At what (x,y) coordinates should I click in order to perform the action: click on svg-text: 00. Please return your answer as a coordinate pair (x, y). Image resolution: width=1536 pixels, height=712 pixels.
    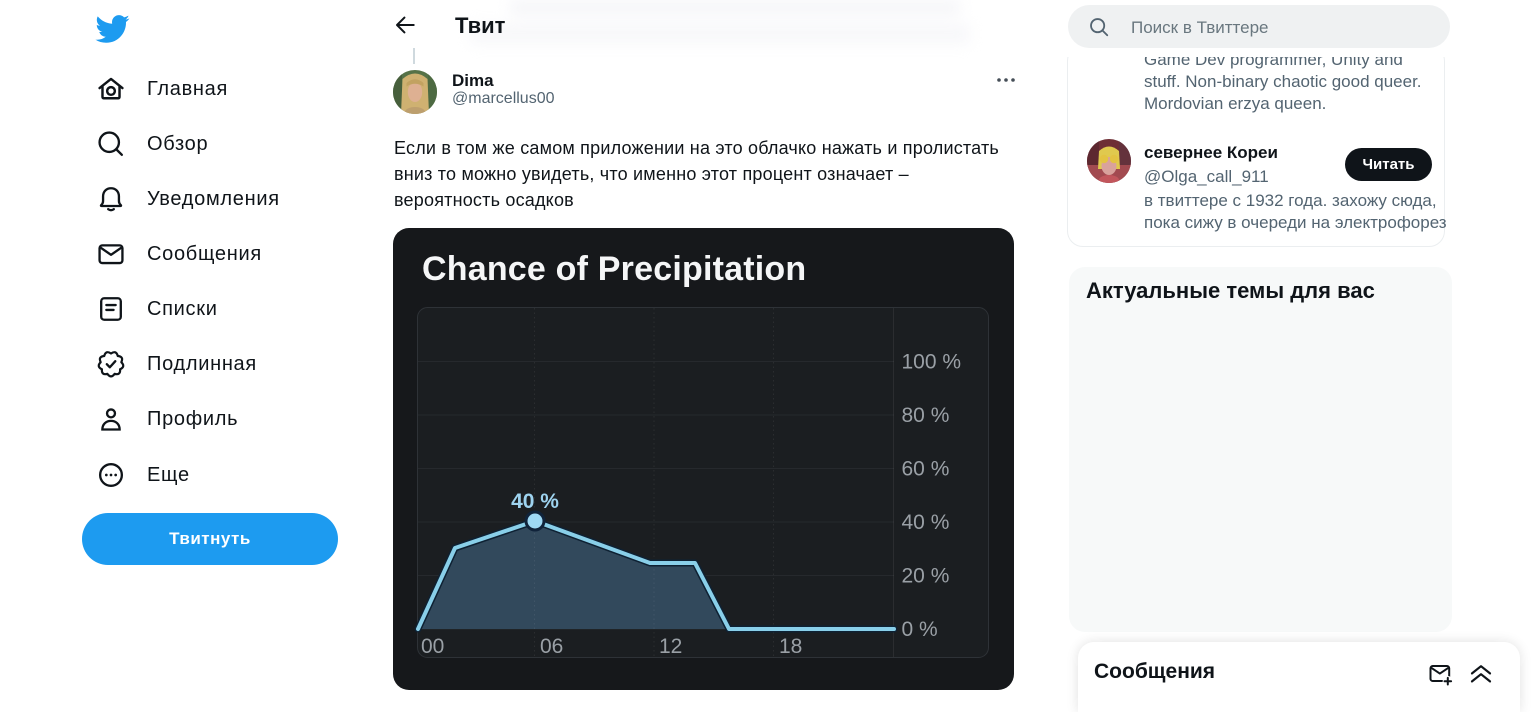
    Looking at the image, I should click on (432, 646).